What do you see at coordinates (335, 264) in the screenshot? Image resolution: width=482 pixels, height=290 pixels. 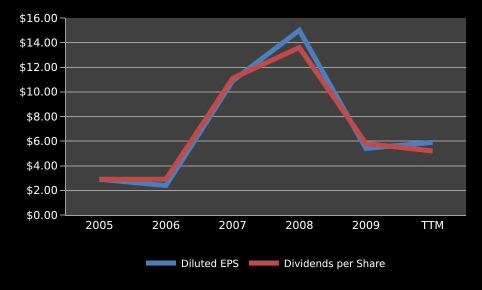 I see `legend-label: Dividends per Share` at bounding box center [335, 264].